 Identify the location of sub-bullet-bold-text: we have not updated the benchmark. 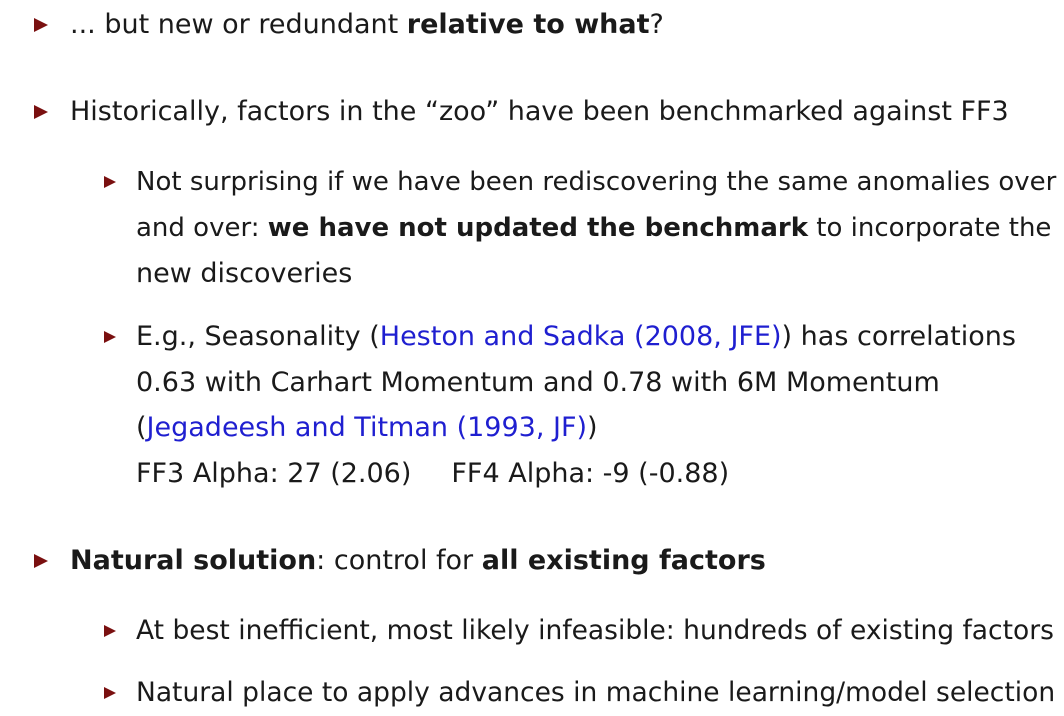
(538, 228).